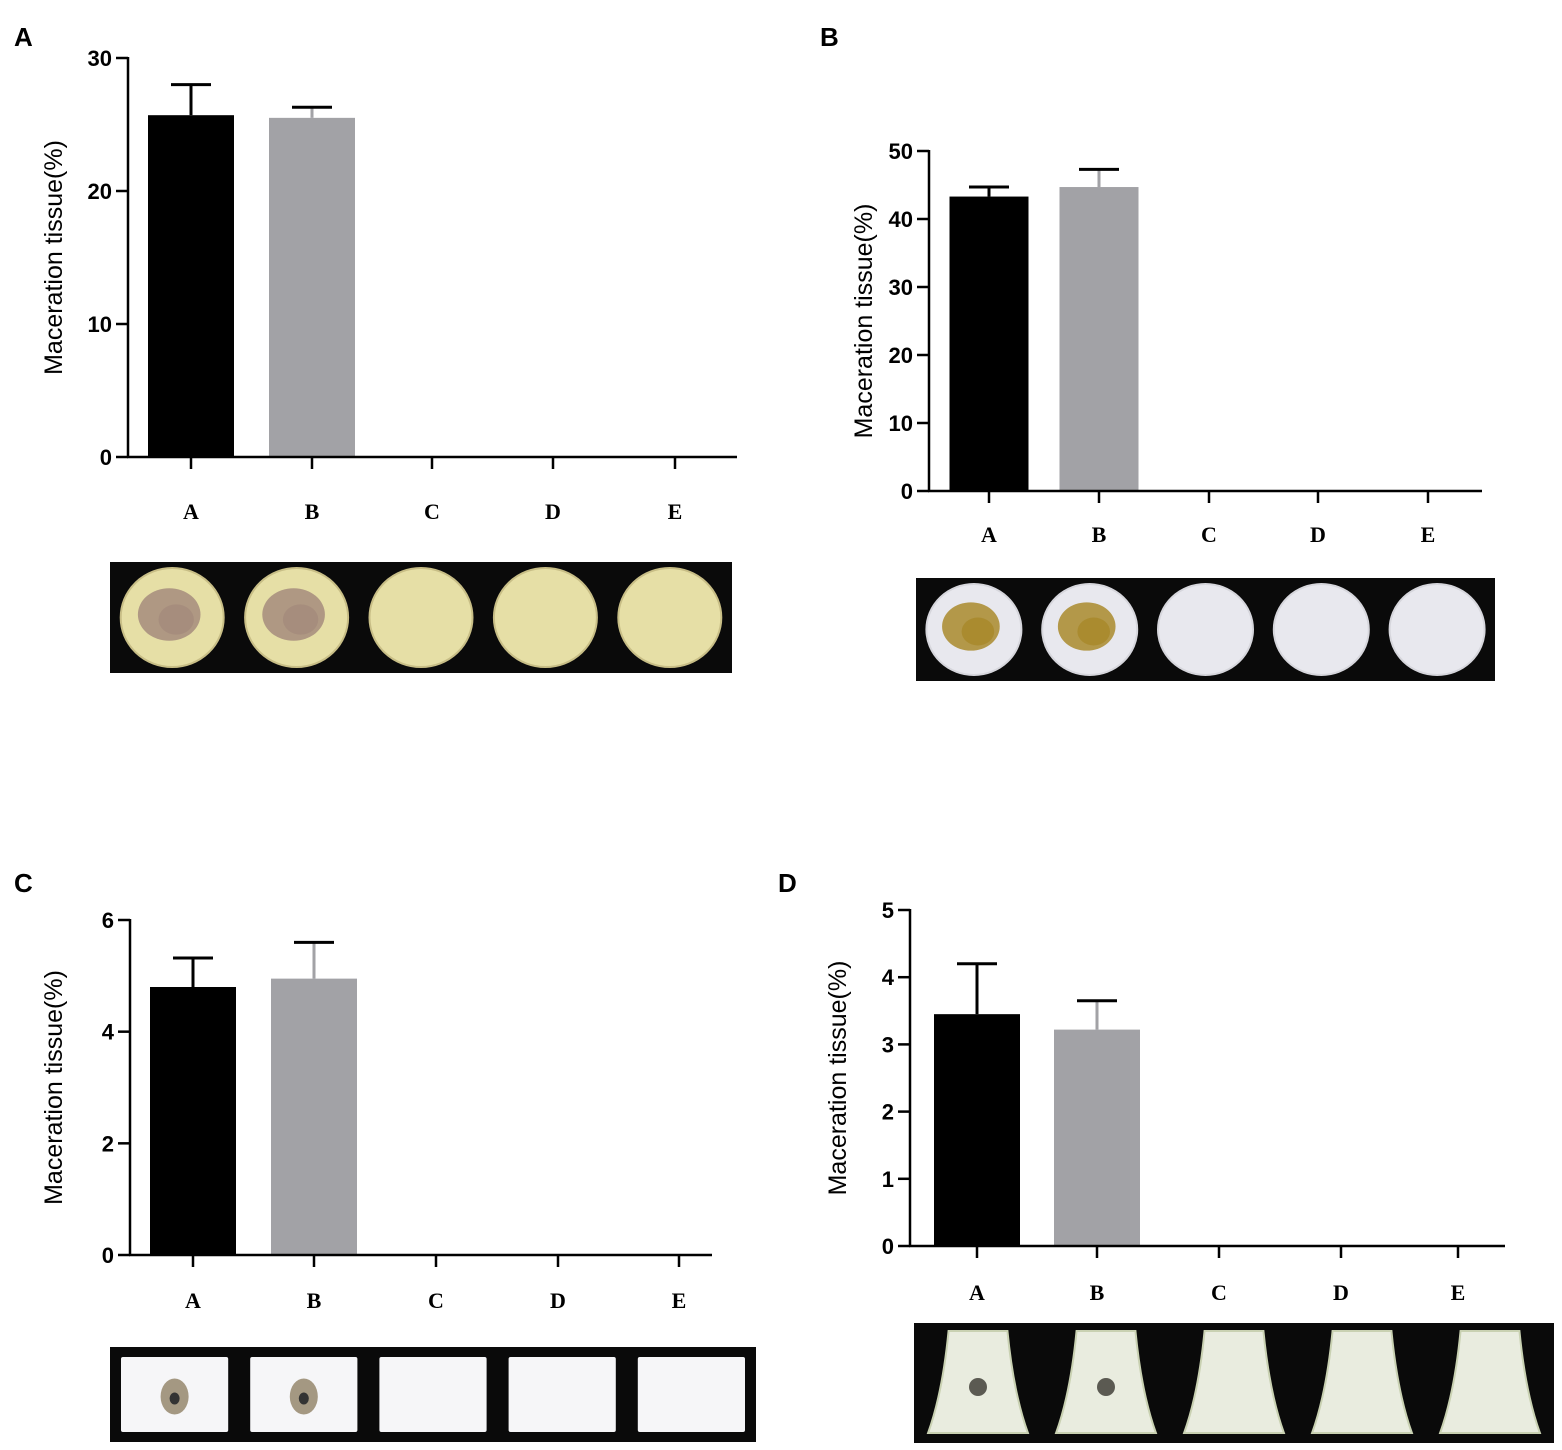 This screenshot has width=1562, height=1450. What do you see at coordinates (108, 920) in the screenshot?
I see `y-tick-label: 6` at bounding box center [108, 920].